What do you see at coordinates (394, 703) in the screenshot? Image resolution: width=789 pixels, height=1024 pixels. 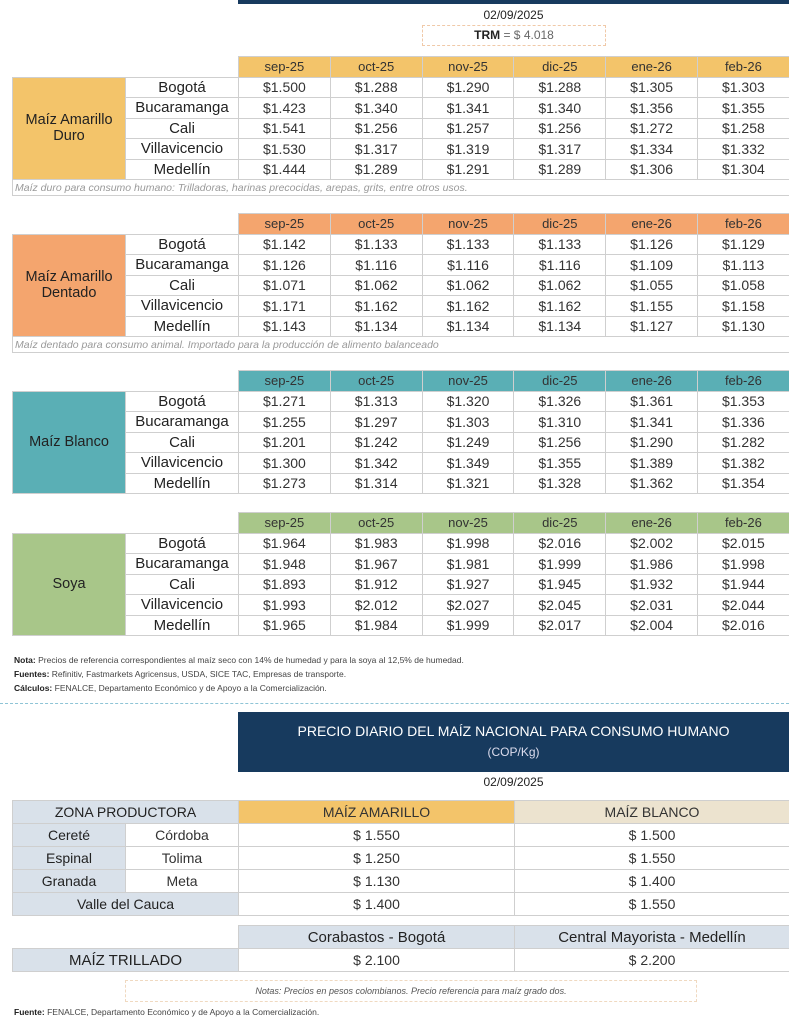 I see `section-divider` at bounding box center [394, 703].